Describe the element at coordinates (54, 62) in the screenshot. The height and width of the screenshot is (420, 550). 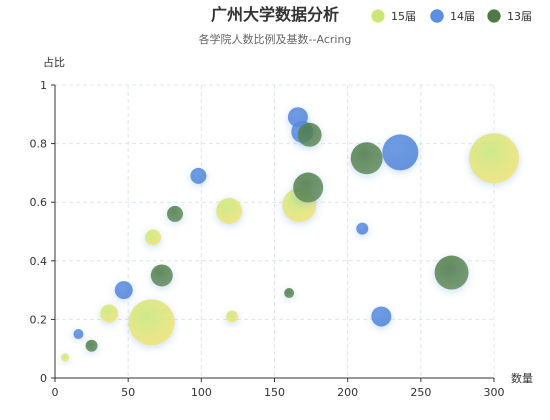
I see `y-axis-label: 占比` at that location.